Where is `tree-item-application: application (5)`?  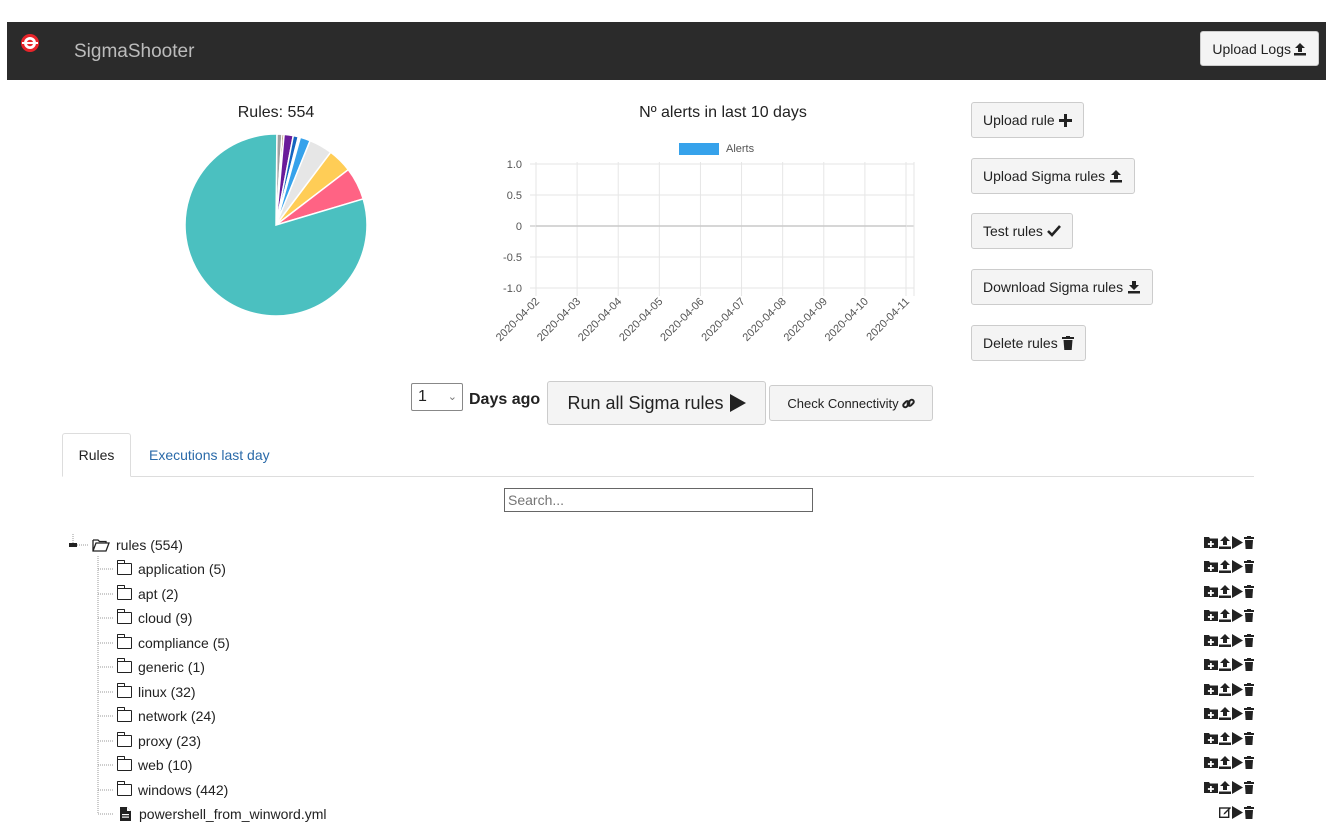
tree-item-application: application (5) is located at coordinates (171, 569).